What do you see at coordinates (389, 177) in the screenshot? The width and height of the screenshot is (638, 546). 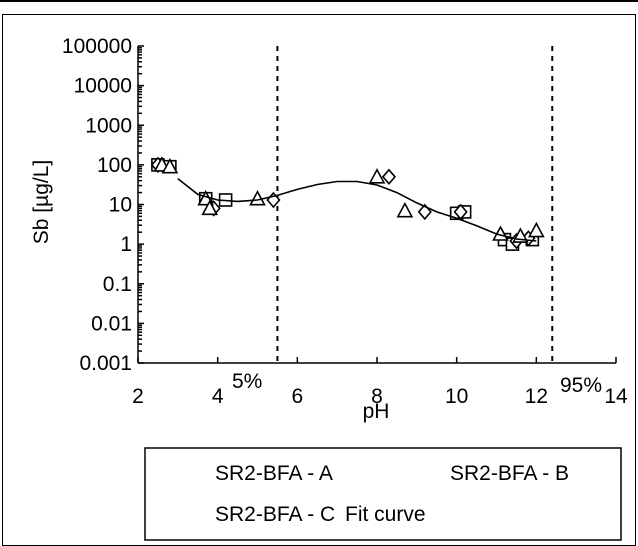 I see `point-diamond` at bounding box center [389, 177].